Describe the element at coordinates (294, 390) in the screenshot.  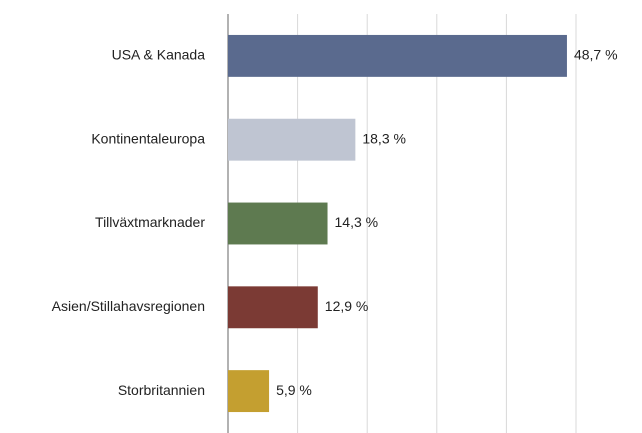
I see `value-label: 5,9 %` at that location.